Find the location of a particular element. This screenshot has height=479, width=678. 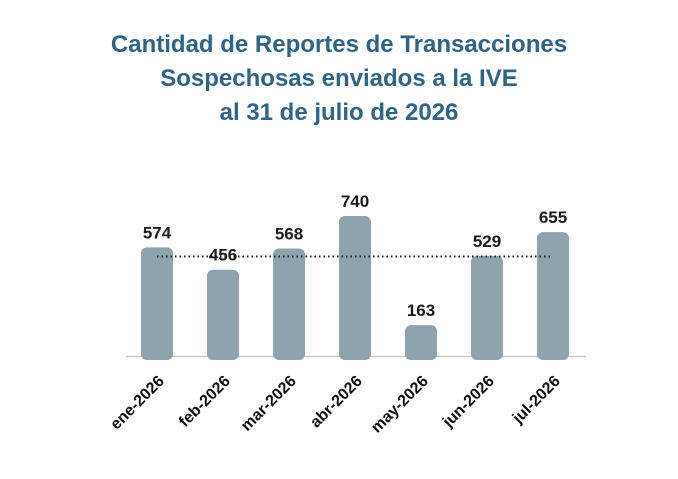

data-label-ene-2026: 574 is located at coordinates (157, 232).